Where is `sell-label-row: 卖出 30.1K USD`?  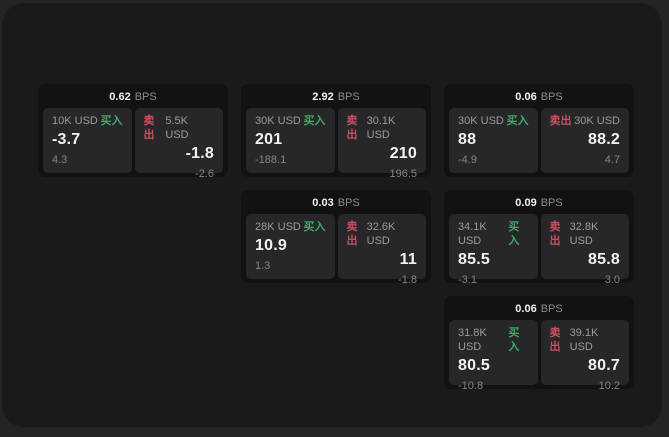 sell-label-row: 卖出 30.1K USD is located at coordinates (382, 128).